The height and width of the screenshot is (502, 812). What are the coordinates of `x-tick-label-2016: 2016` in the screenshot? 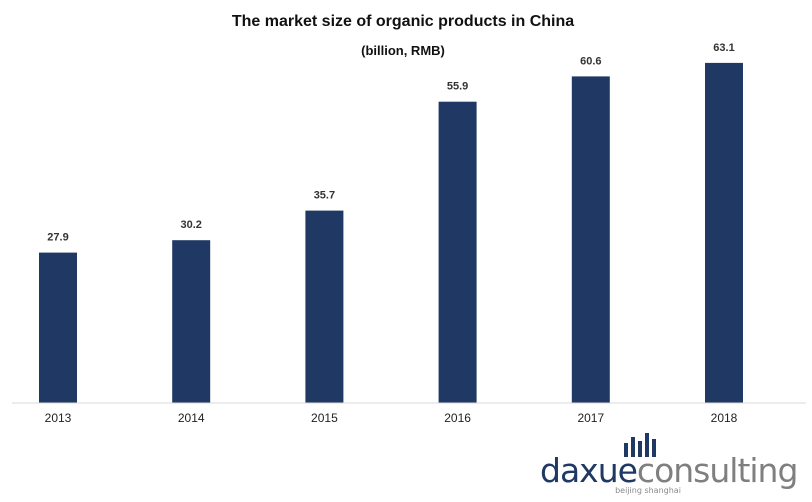 It's located at (457, 418).